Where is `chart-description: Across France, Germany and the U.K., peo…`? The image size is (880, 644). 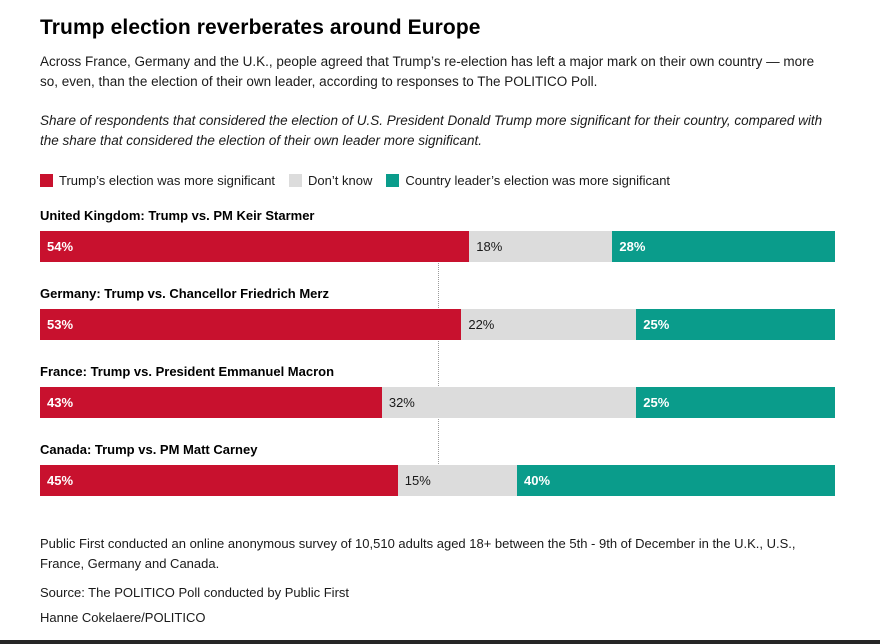 chart-description: Across France, Germany and the U.K., peo… is located at coordinates (427, 72).